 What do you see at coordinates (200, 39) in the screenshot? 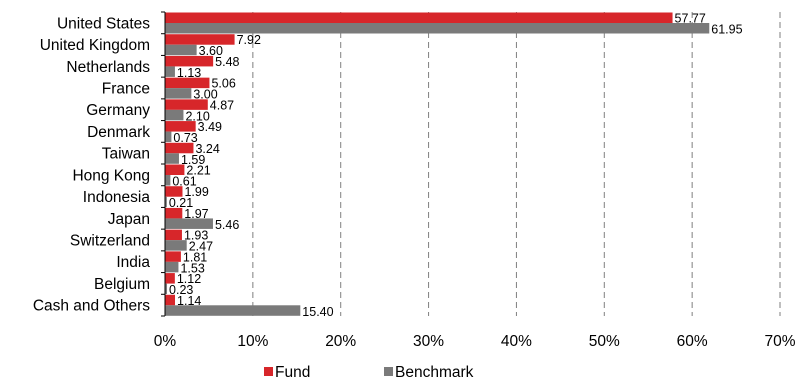
I see `bar-fund-united-kingdom` at bounding box center [200, 39].